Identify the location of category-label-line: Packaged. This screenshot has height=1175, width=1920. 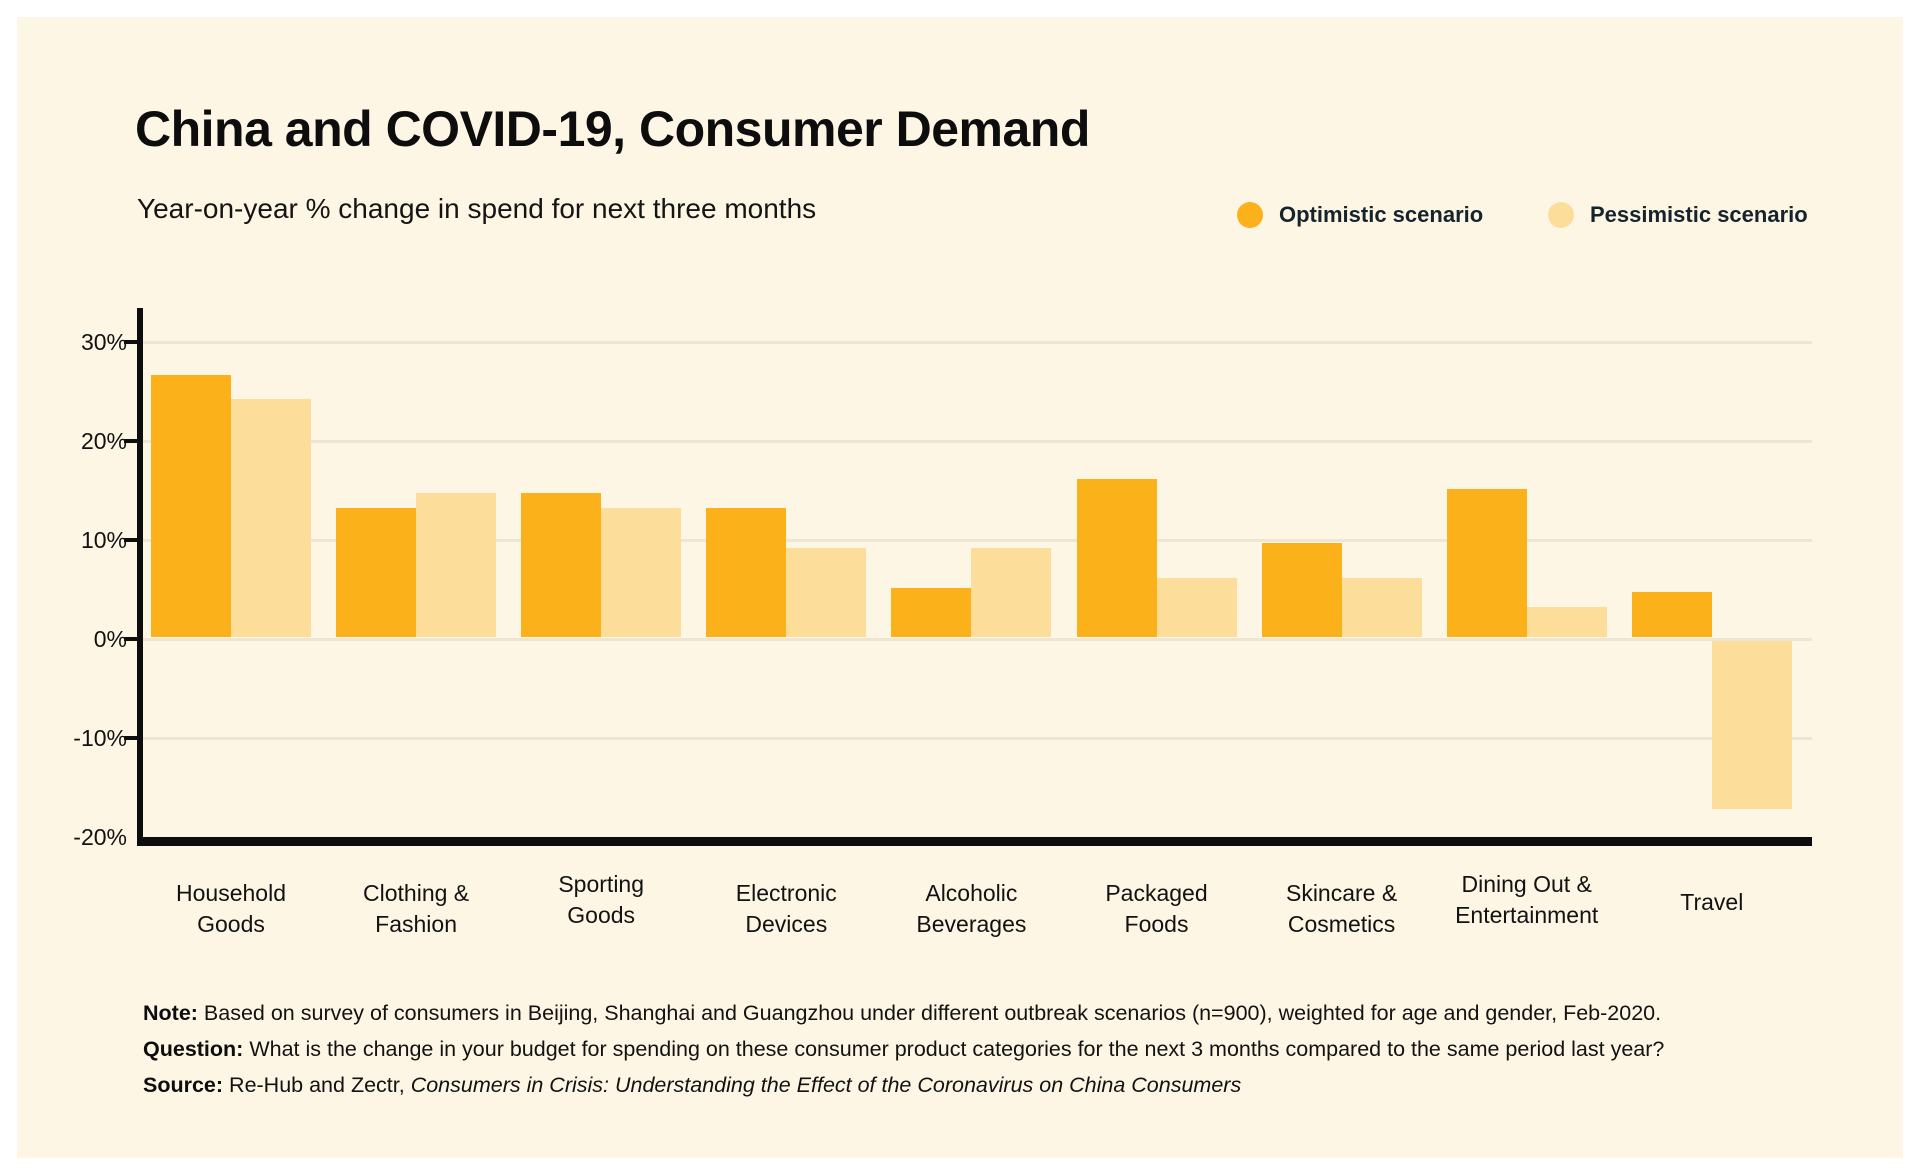
(1156, 893).